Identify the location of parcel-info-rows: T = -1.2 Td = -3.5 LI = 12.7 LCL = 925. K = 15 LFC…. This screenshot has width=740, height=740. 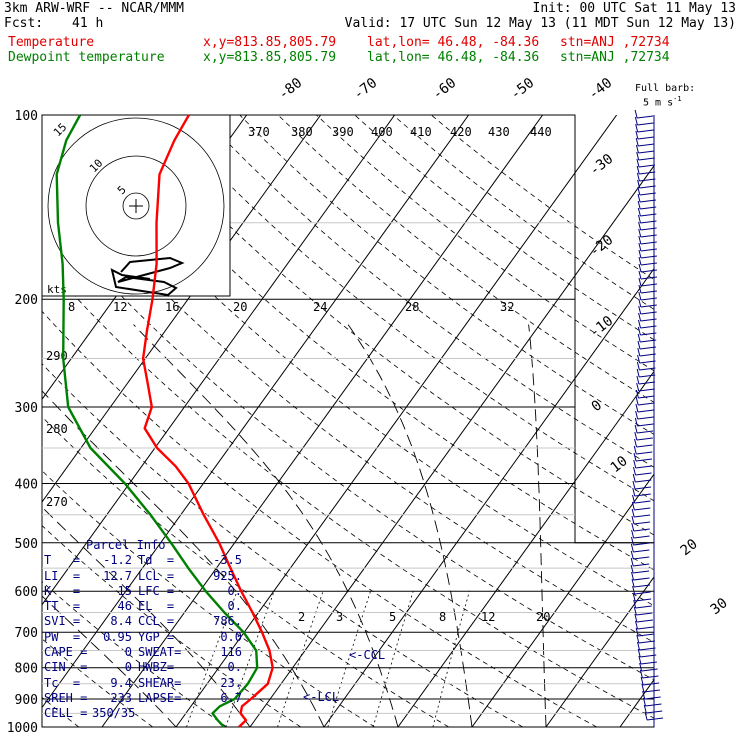
(147, 637).